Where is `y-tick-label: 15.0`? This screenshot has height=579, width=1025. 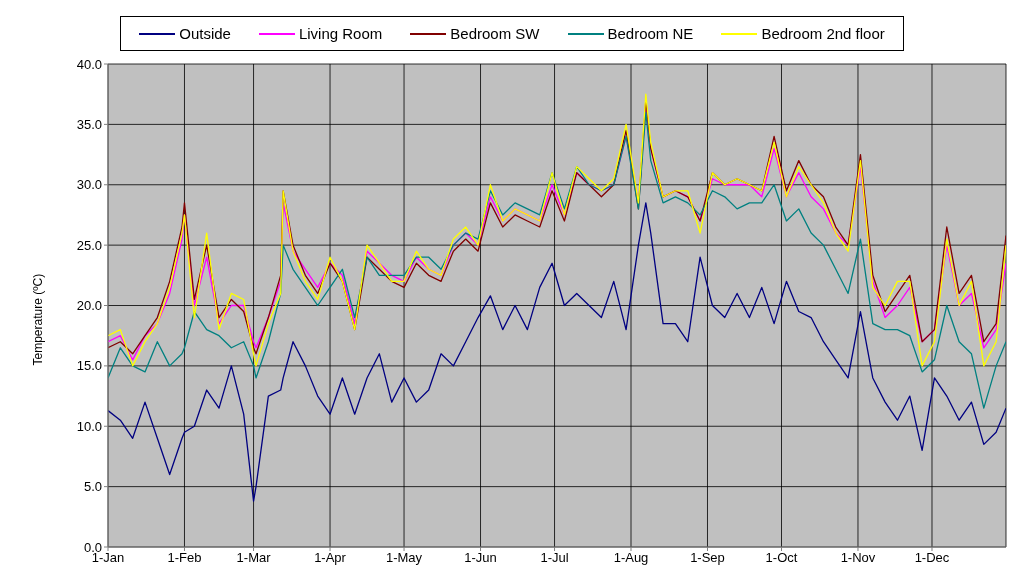
y-tick-label: 15.0 is located at coordinates (89, 366).